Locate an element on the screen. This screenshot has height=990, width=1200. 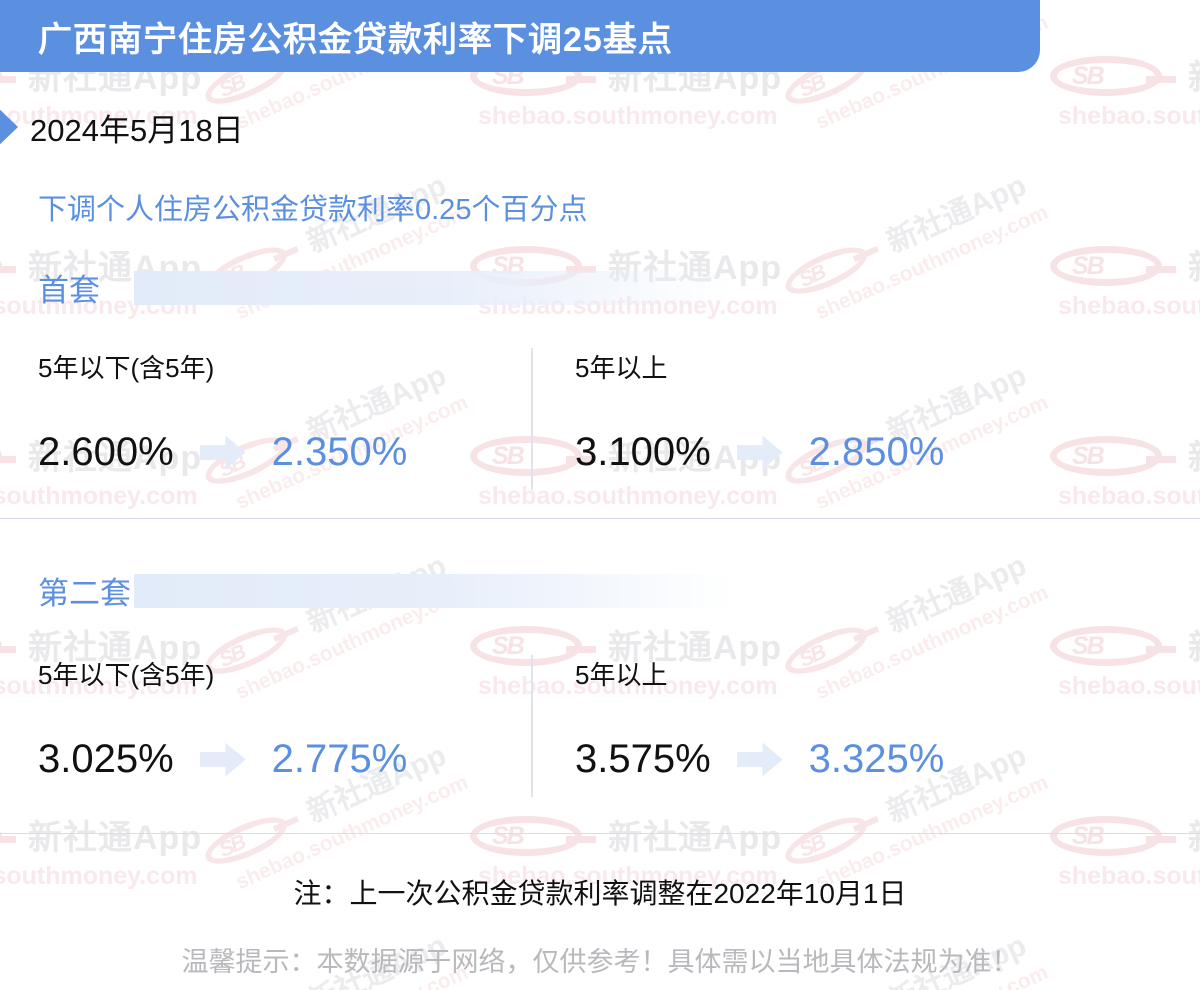
date-row: 2024年5月18日 is located at coordinates (122, 127).